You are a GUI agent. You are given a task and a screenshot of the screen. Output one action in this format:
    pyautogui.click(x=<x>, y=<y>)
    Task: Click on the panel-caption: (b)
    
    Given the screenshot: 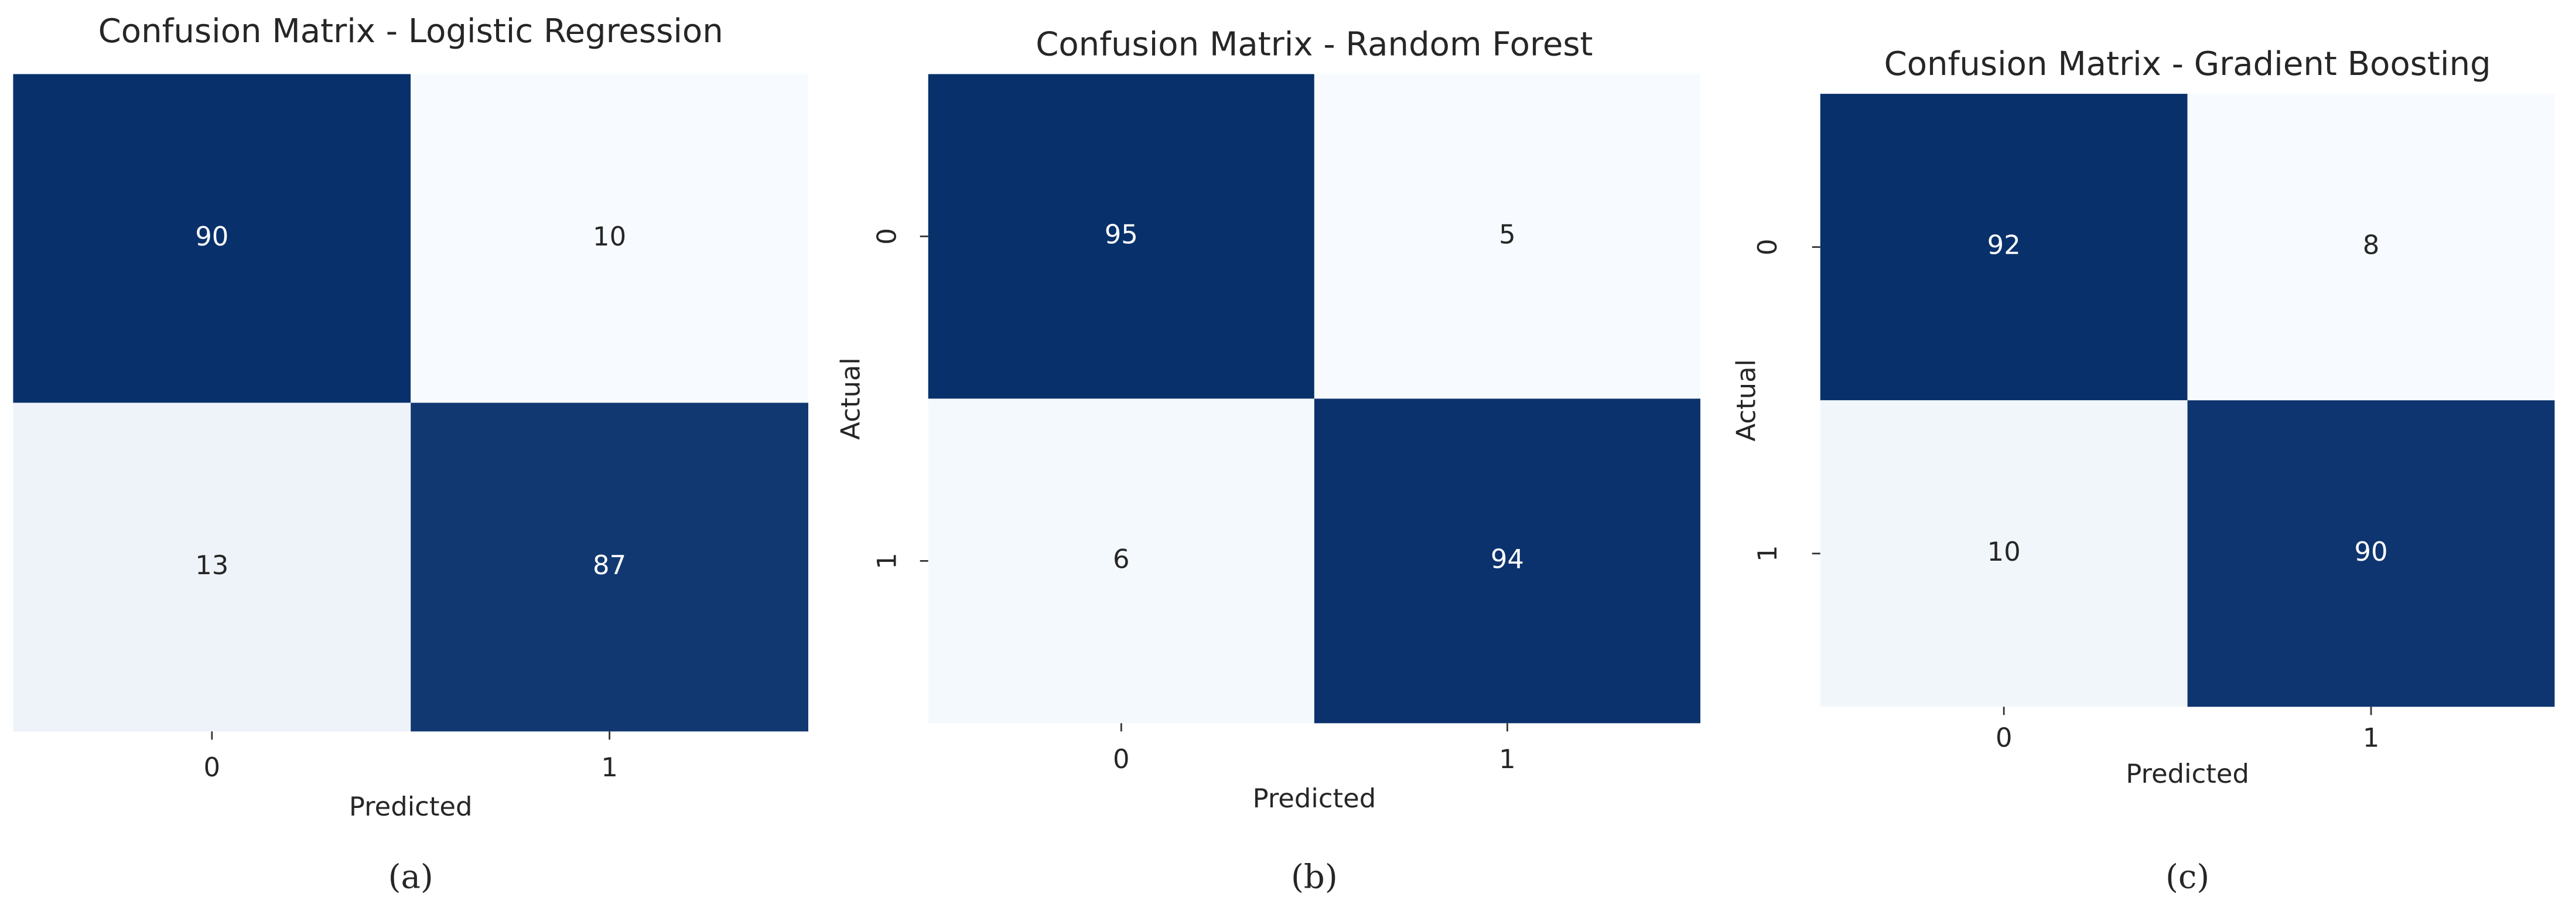 What is the action you would take?
    pyautogui.click(x=1314, y=877)
    